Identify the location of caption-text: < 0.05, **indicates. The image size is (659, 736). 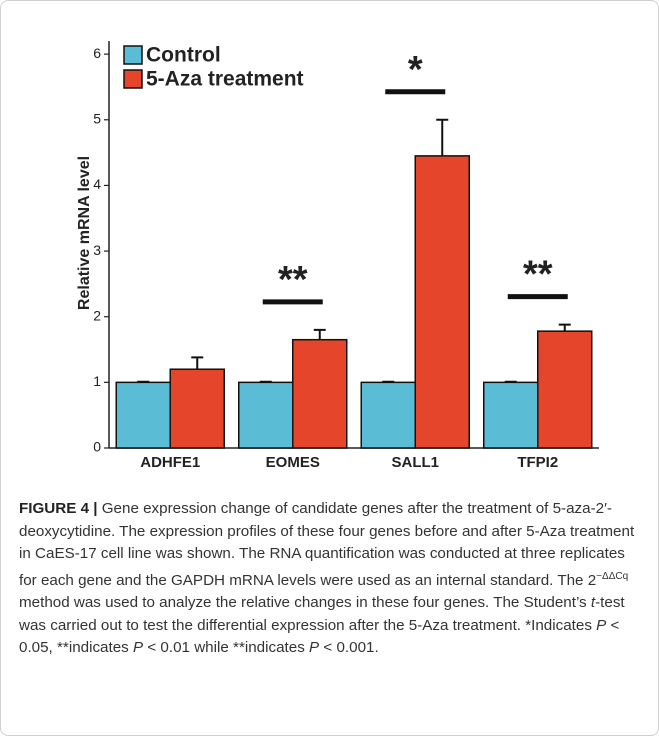
(319, 636).